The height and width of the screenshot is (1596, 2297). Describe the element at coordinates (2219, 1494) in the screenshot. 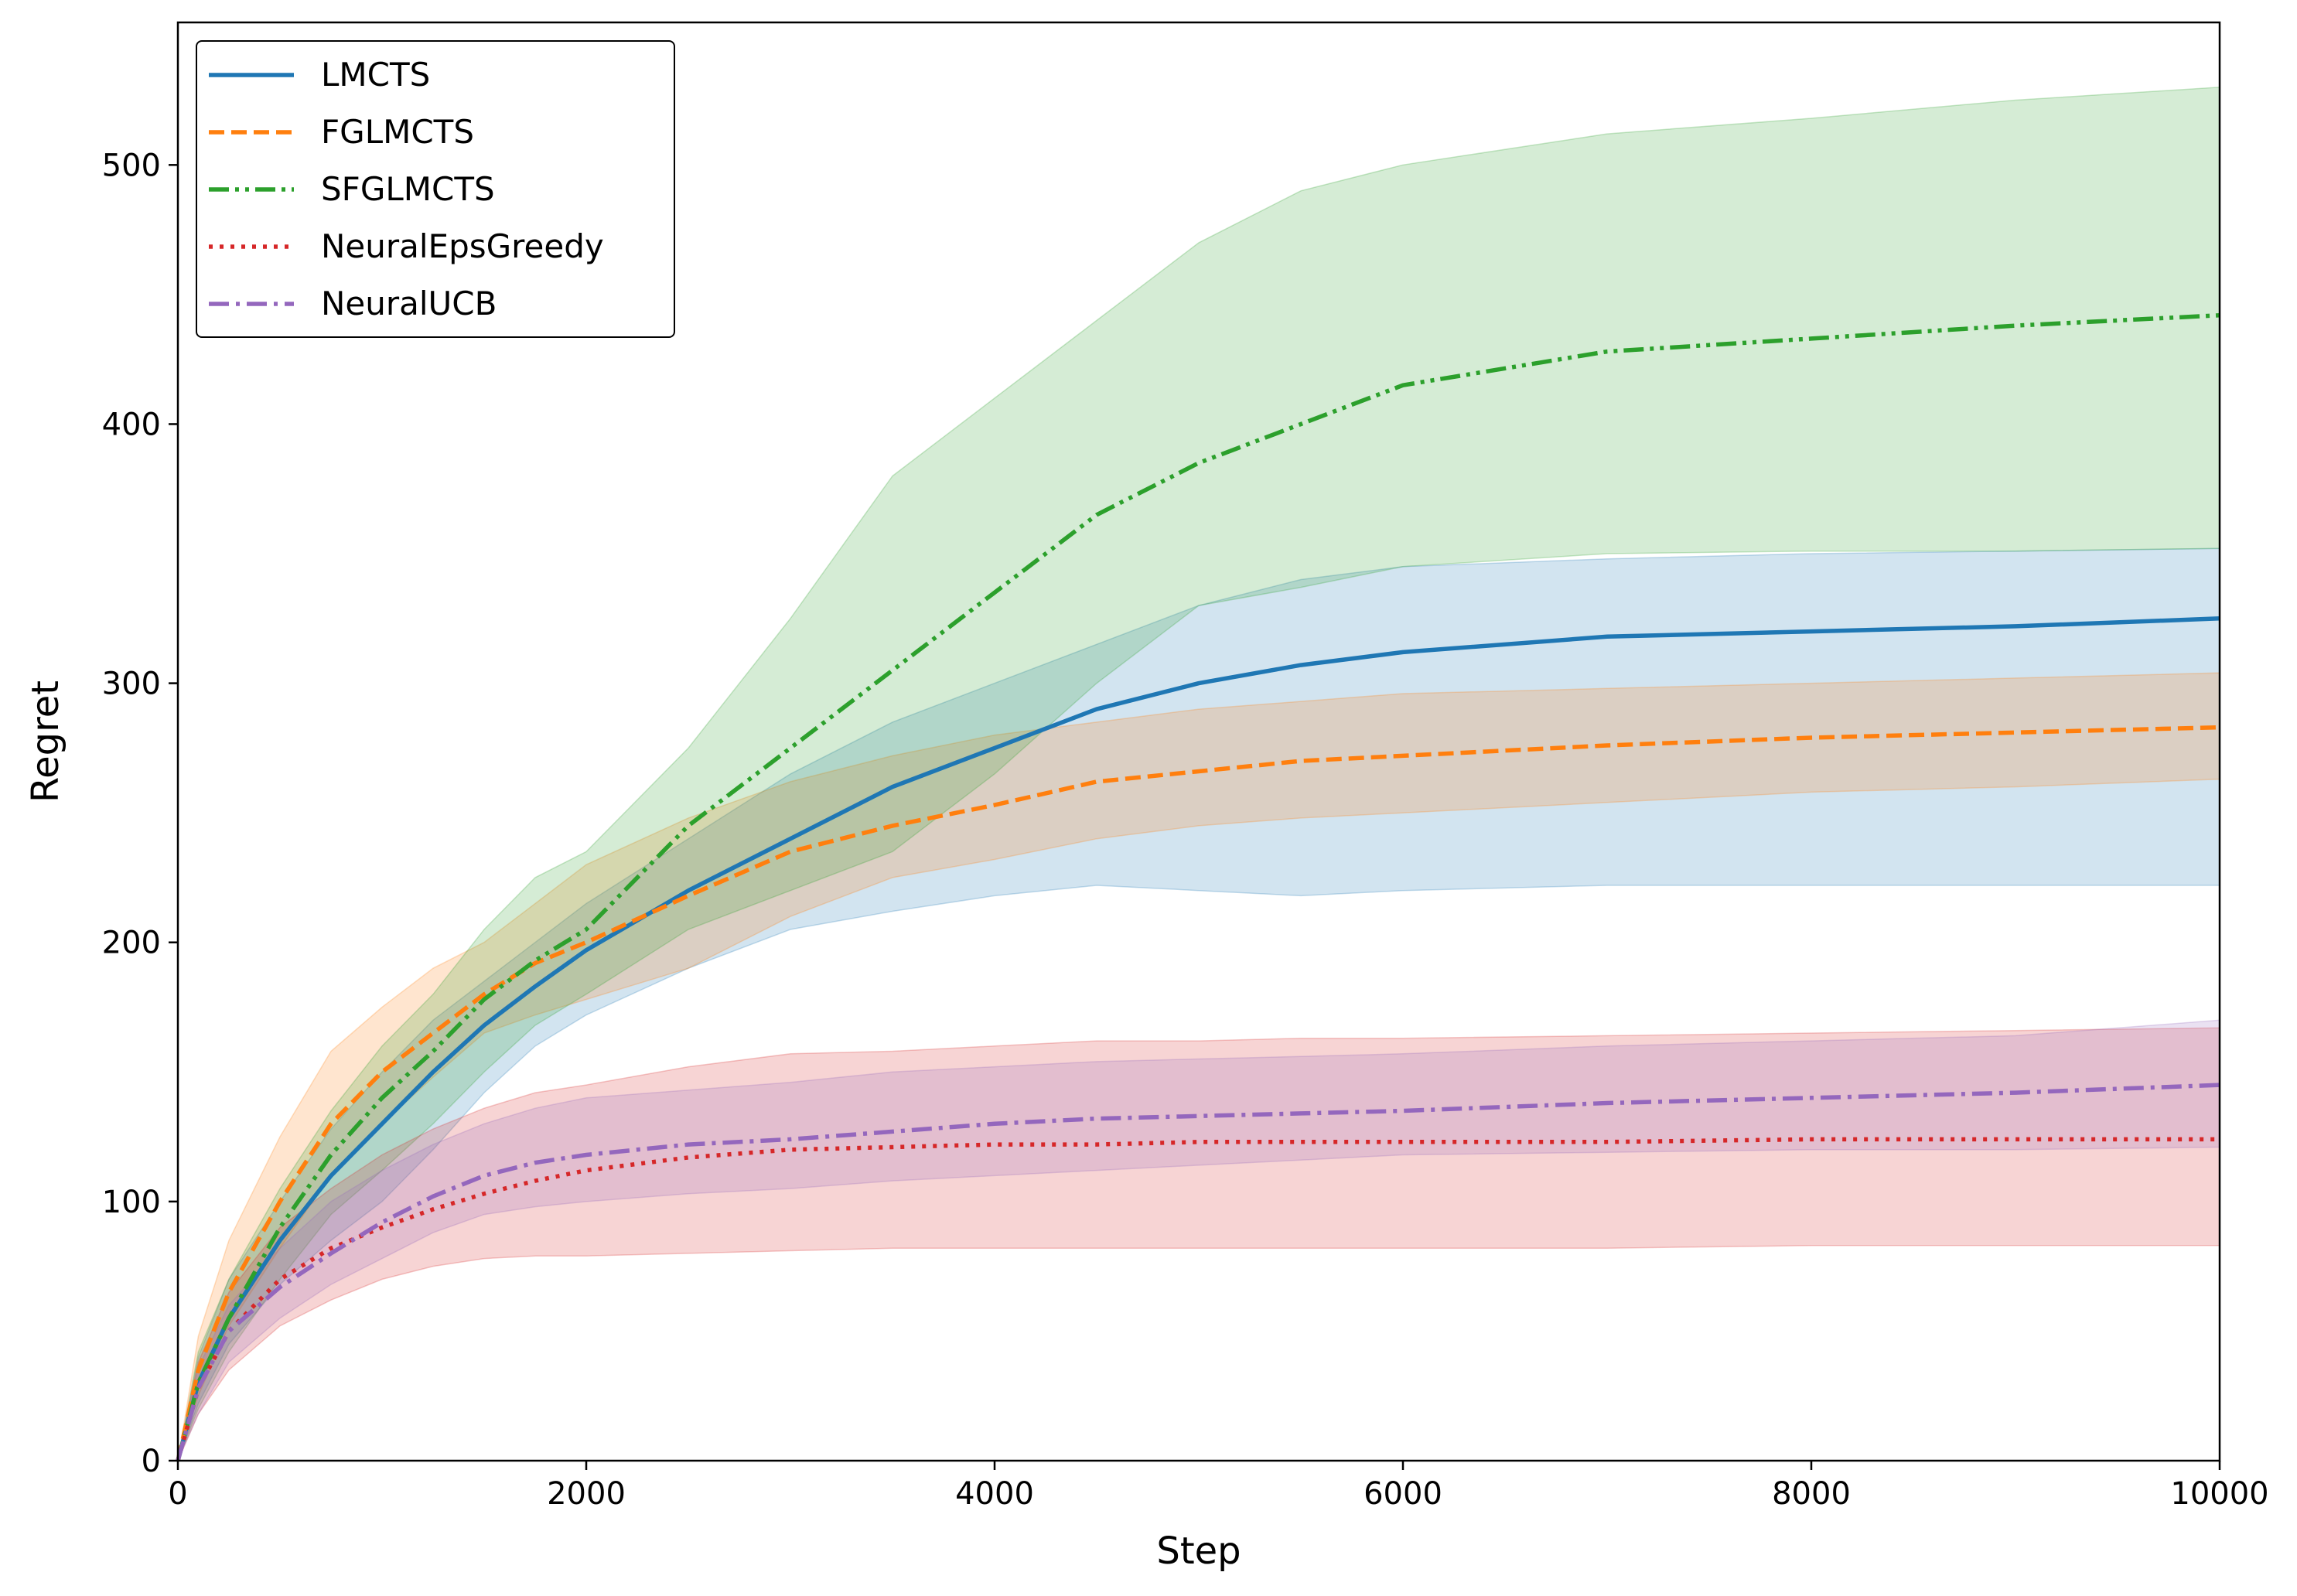

I see `x-tick-label: 10000` at that location.